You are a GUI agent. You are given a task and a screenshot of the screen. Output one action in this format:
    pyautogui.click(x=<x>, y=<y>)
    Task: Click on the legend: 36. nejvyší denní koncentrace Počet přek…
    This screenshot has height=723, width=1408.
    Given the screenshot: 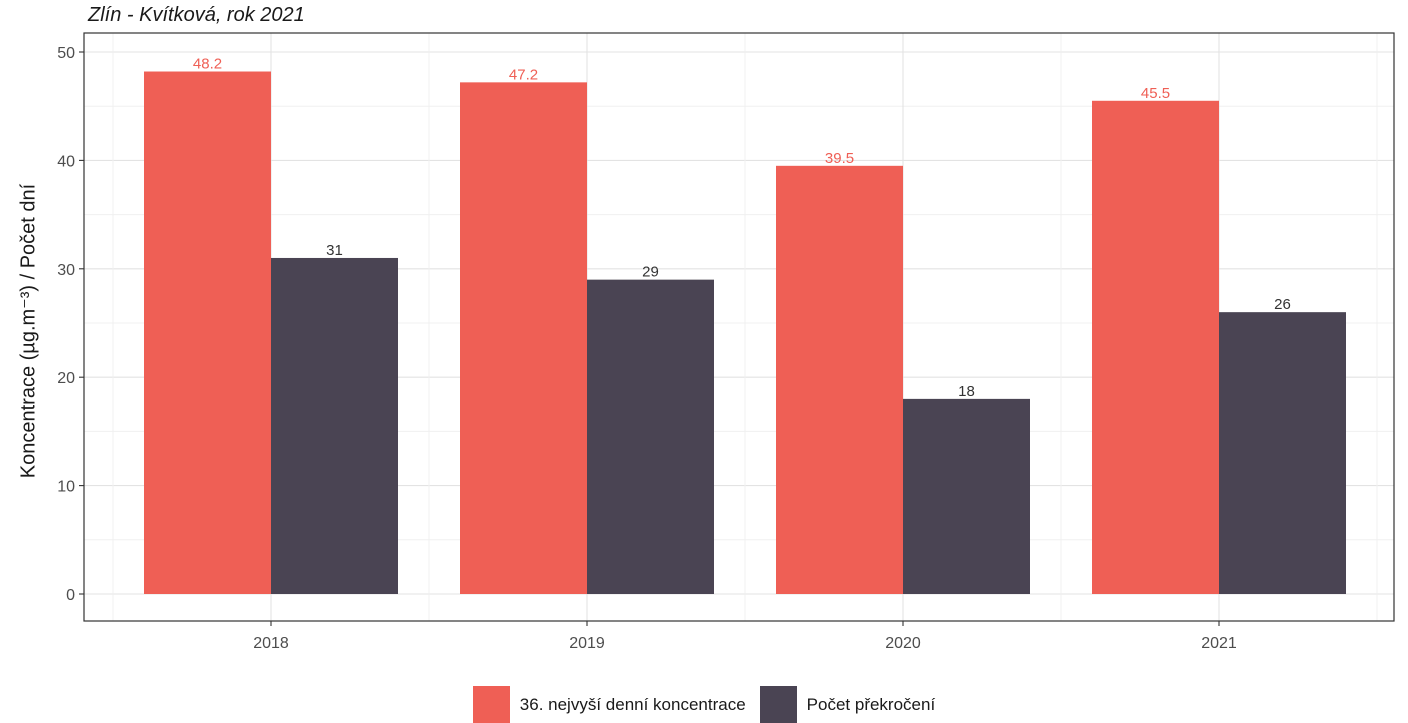 What is the action you would take?
    pyautogui.click(x=704, y=704)
    